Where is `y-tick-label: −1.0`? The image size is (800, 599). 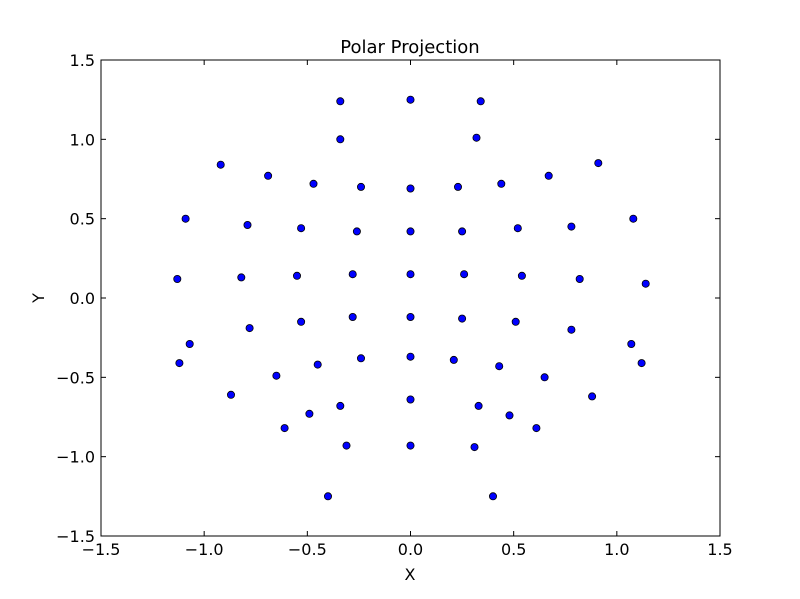
y-tick-label: −1.0 is located at coordinates (75, 457).